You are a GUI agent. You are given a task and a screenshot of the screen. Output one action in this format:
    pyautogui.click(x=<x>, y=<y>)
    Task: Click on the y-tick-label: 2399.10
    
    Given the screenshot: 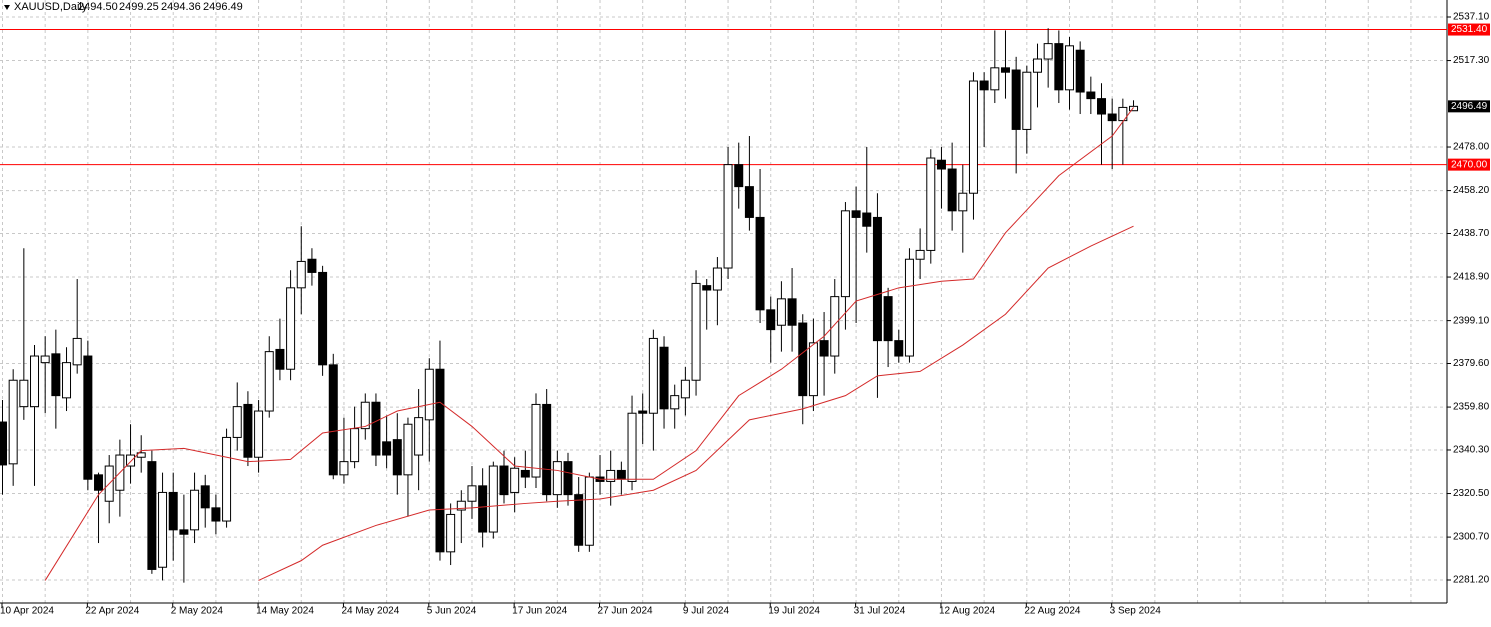 What is the action you would take?
    pyautogui.click(x=1471, y=320)
    